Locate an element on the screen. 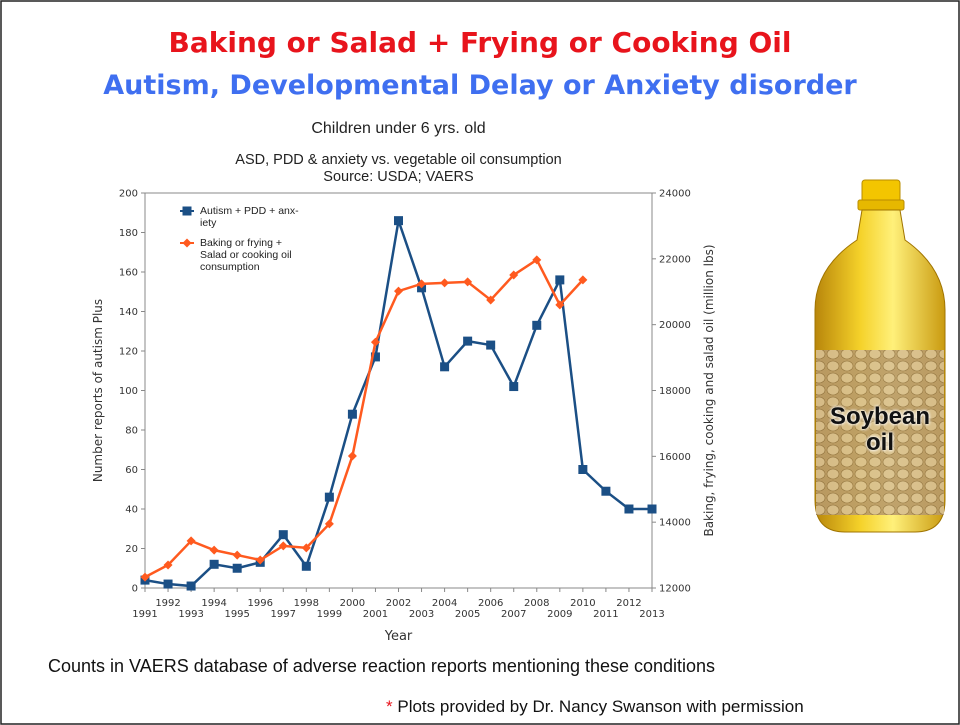 The width and height of the screenshot is (960, 725). x-tick-label: 1999 is located at coordinates (329, 614).